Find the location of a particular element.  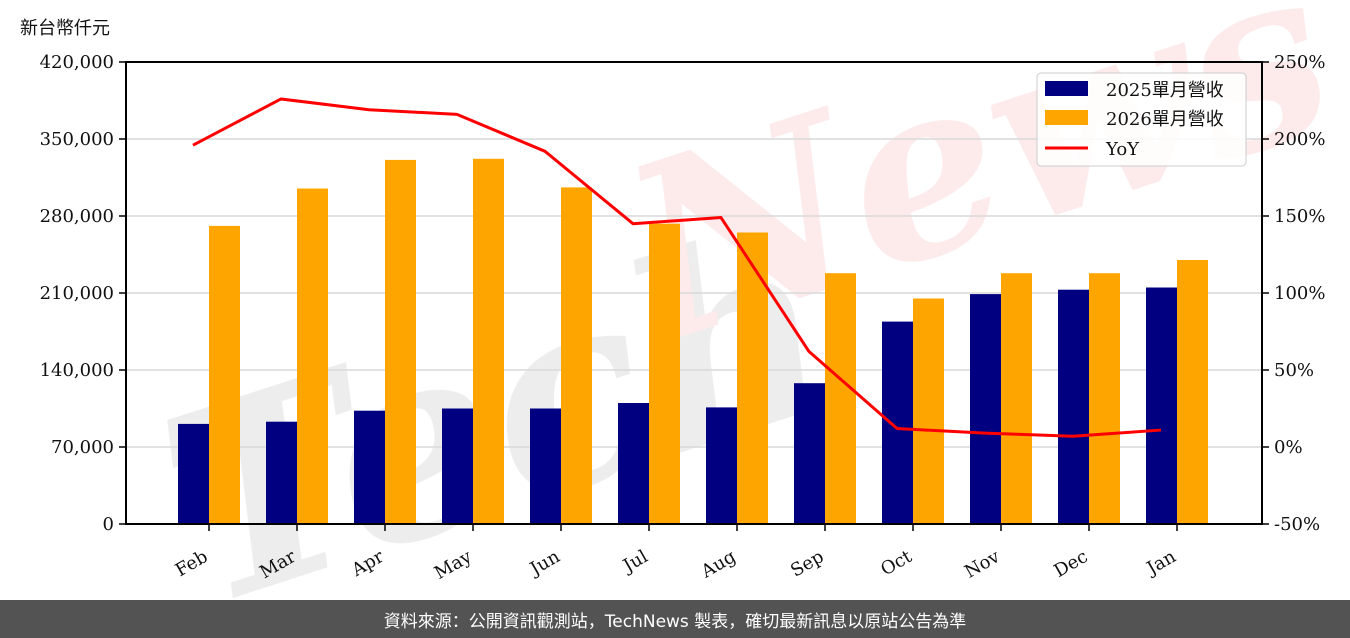

source-footer: 資料來源：公開資訊觀測站，TechNews 製表，確切最新訊息以原站公告為準 is located at coordinates (675, 619).